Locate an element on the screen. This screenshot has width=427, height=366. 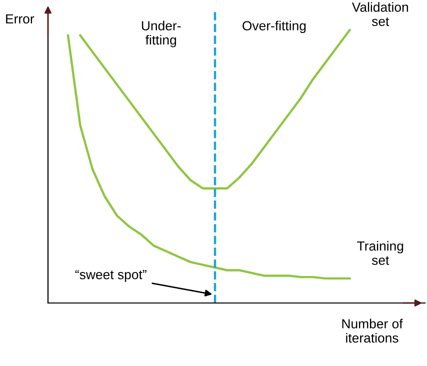
series-label: Validation set is located at coordinates (380, 14).